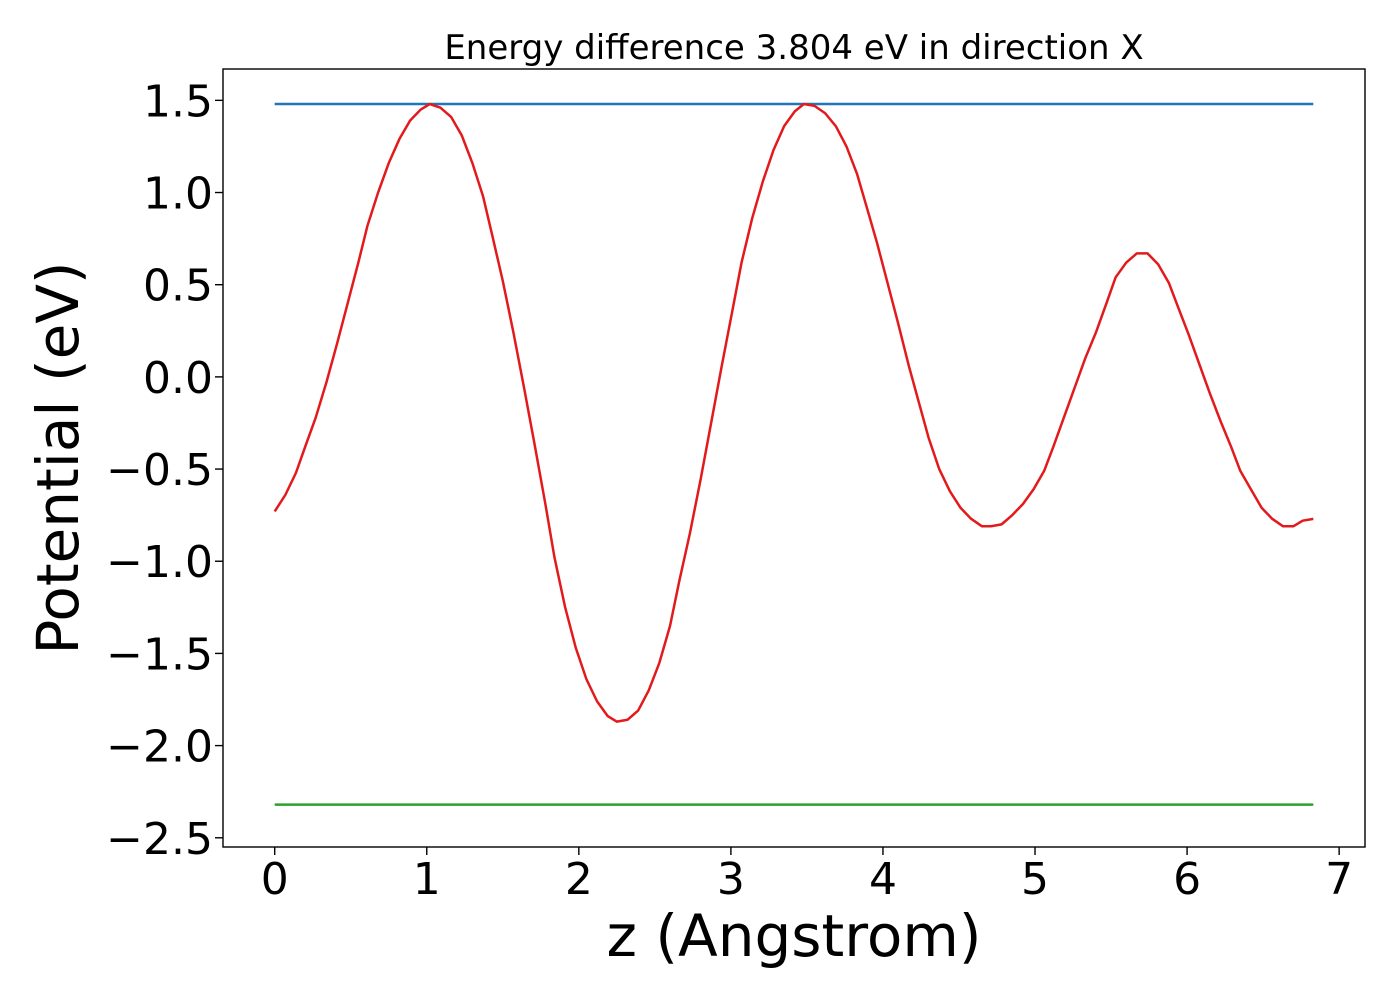 The width and height of the screenshot is (1400, 1000). I want to click on x-tick-label: 2, so click(579, 879).